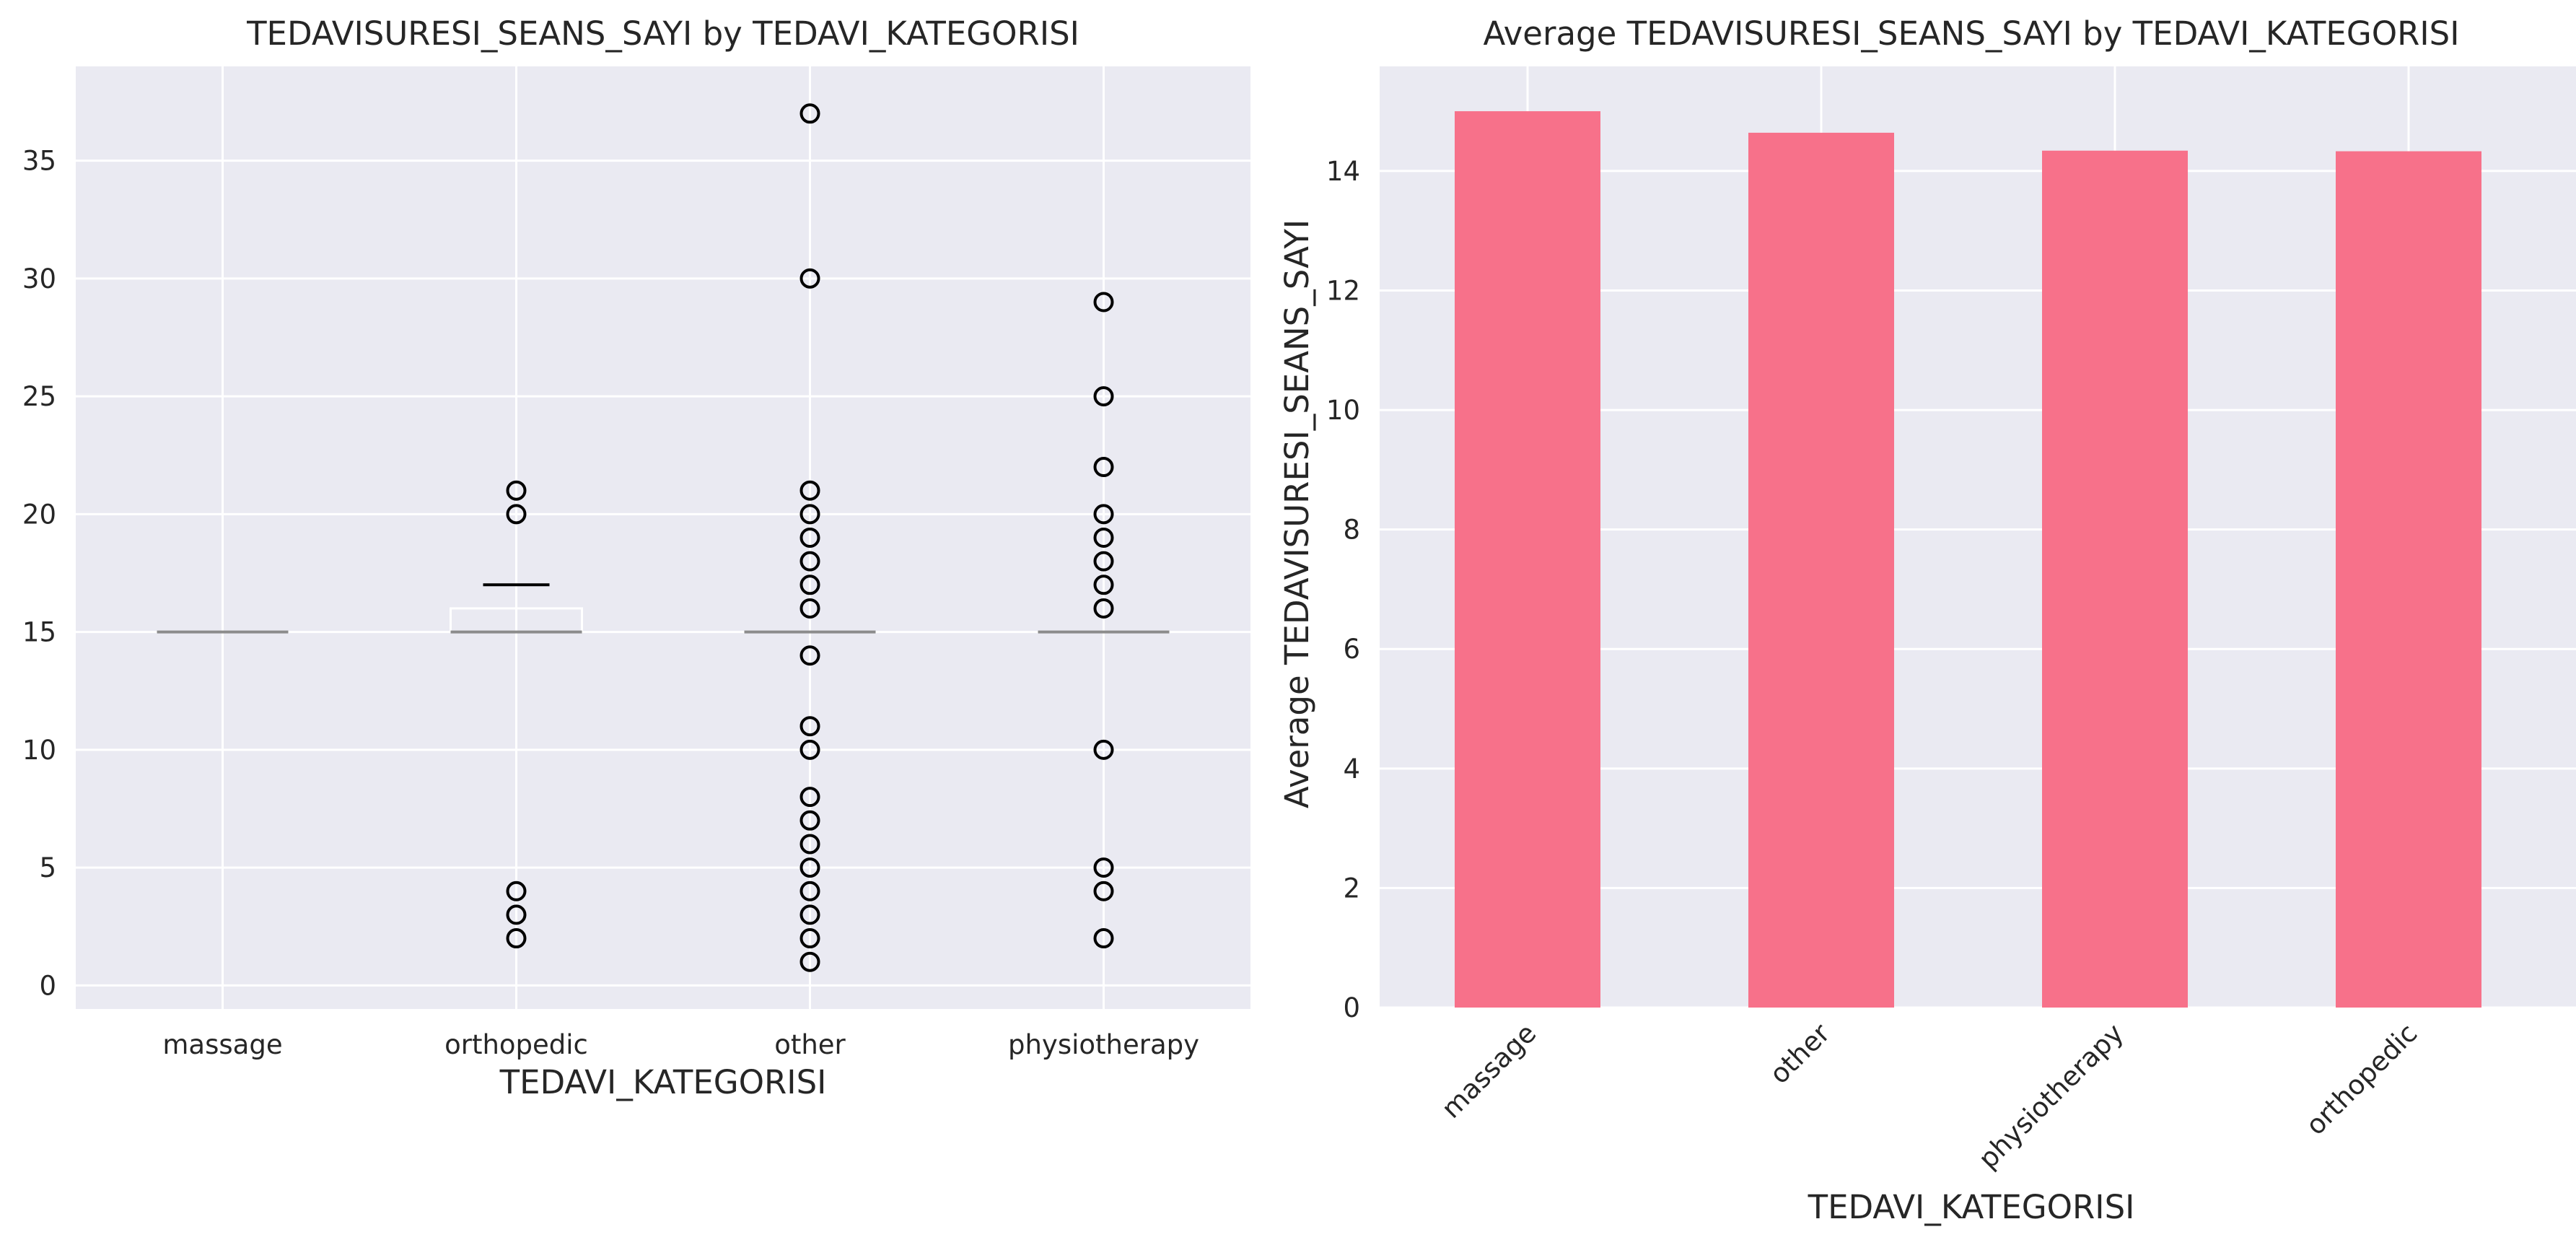 The image size is (2576, 1245). What do you see at coordinates (1821, 570) in the screenshot?
I see `bar-other` at bounding box center [1821, 570].